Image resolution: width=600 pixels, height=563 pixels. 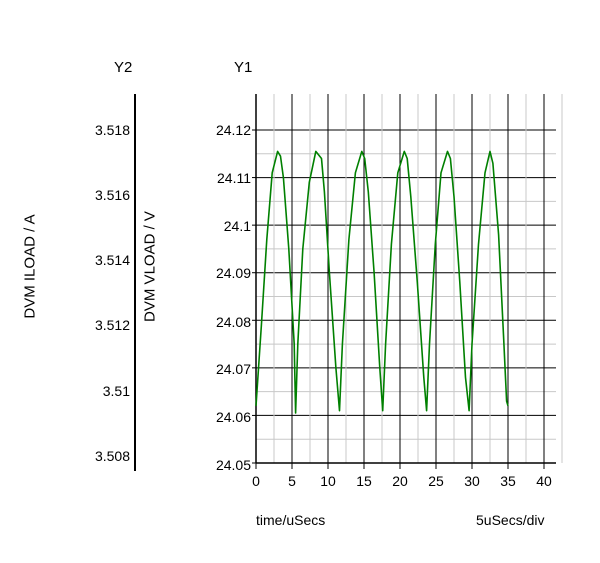 What do you see at coordinates (292, 481) in the screenshot?
I see `x-tick-label: 5` at bounding box center [292, 481].